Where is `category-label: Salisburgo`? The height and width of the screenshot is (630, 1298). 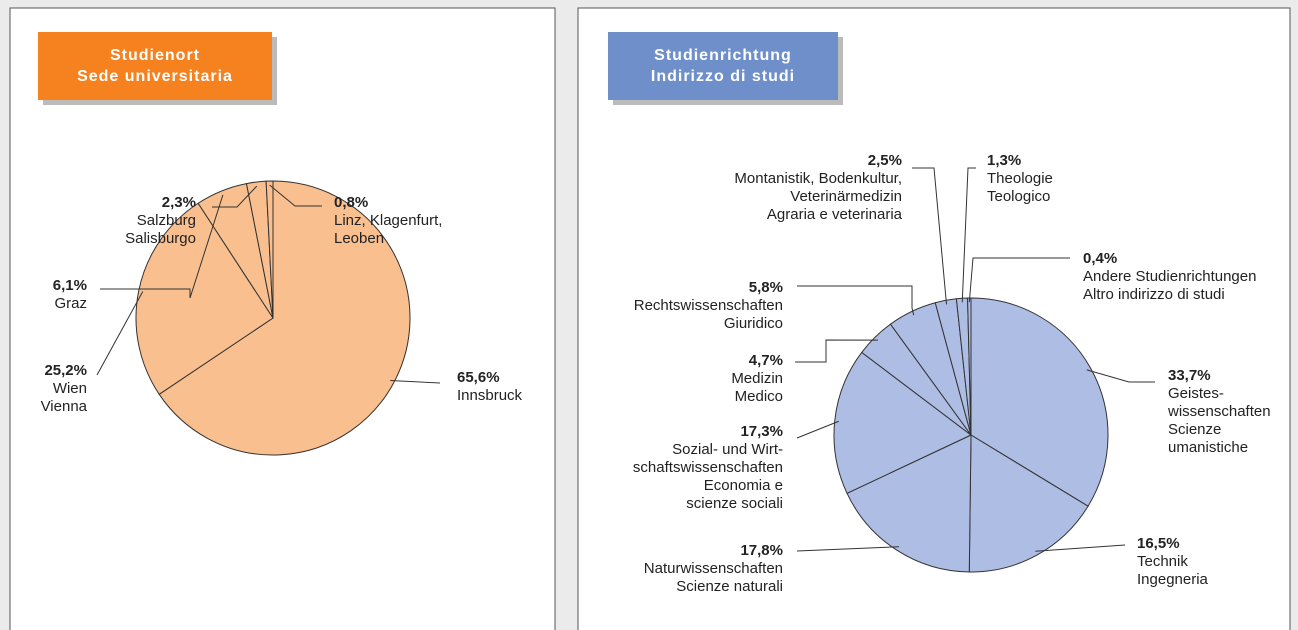
category-label: Salisburgo is located at coordinates (160, 238).